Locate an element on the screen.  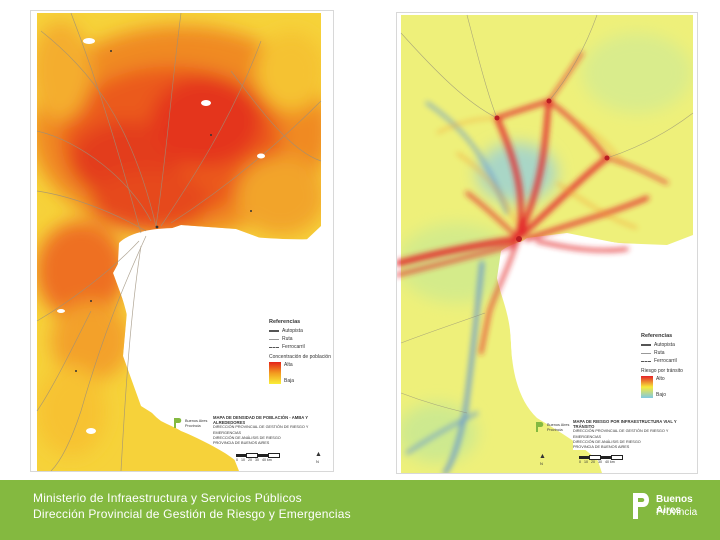
brand-subtitle: Provincia is located at coordinates (677, 512).